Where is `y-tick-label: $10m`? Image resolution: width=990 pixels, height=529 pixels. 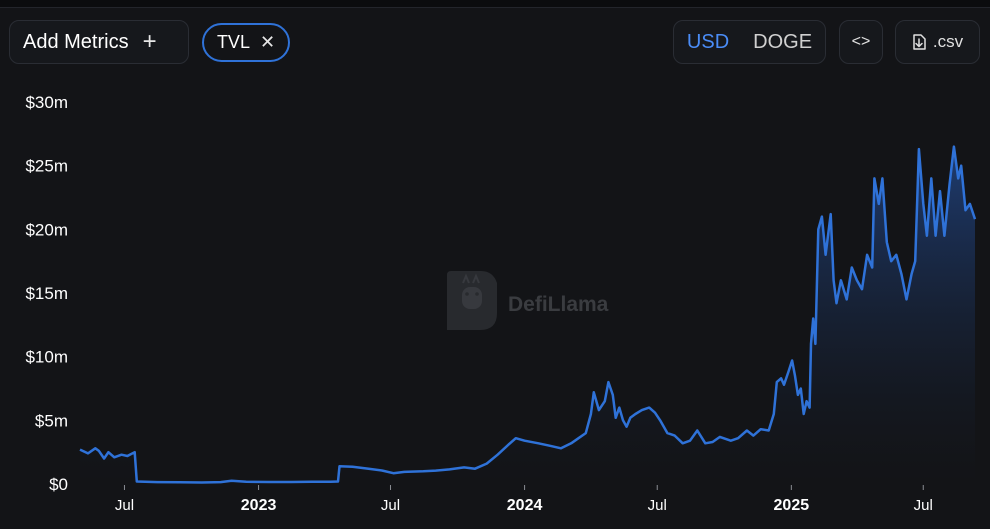
y-tick-label: $10m is located at coordinates (46, 357).